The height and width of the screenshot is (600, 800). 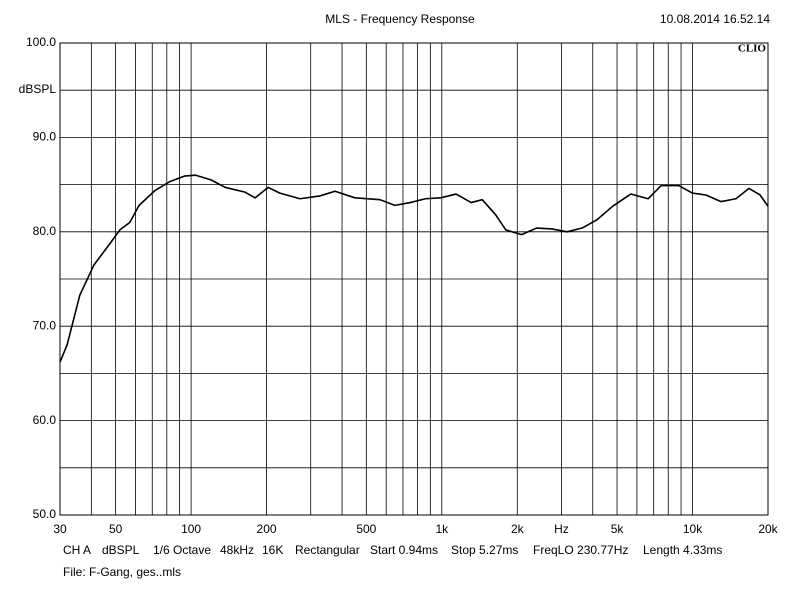 What do you see at coordinates (267, 529) in the screenshot?
I see `x-tick-label: 200` at bounding box center [267, 529].